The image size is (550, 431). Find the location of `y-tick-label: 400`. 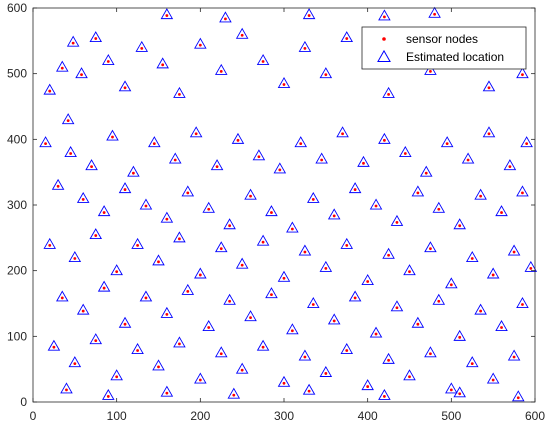

y-tick-label: 400 is located at coordinates (17, 139).